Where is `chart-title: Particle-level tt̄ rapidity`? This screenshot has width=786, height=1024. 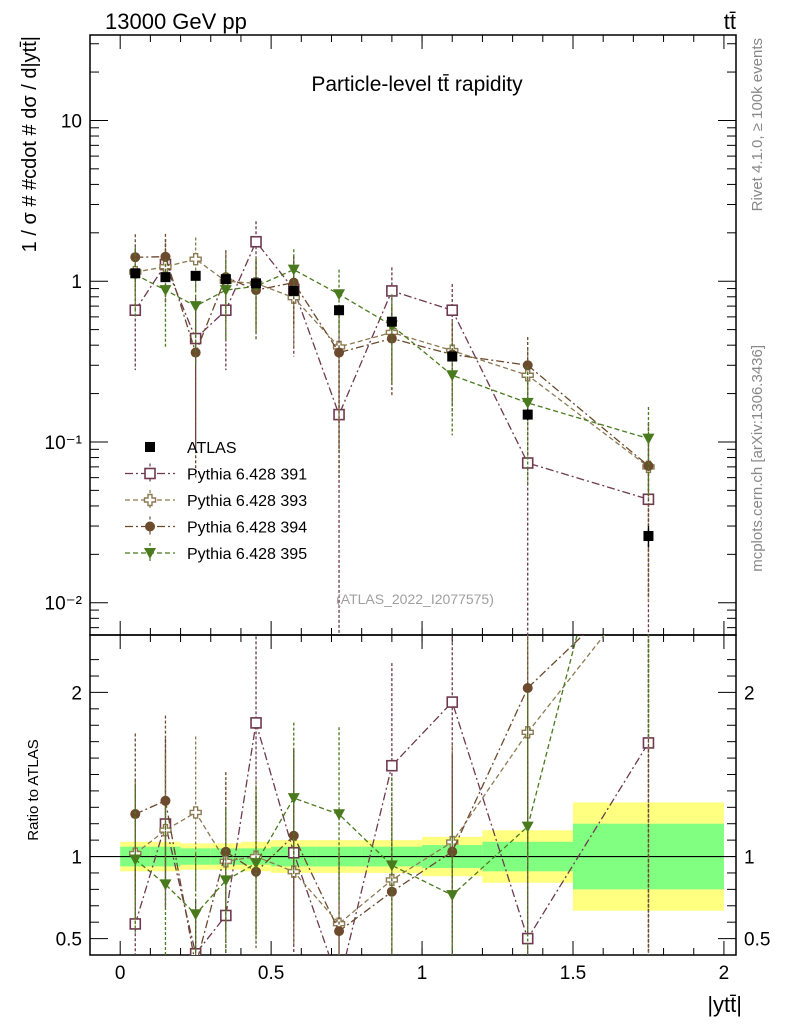 chart-title: Particle-level tt̄ rapidity is located at coordinates (417, 84).